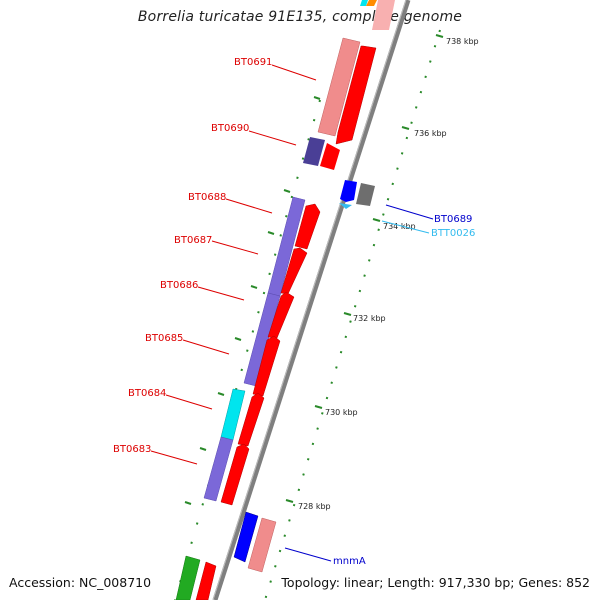 Image resolution: width=600 pixels, height=600 pixels. Describe the element at coordinates (164, 338) in the screenshot. I see `gene-label-bt0685: BT0685` at that location.